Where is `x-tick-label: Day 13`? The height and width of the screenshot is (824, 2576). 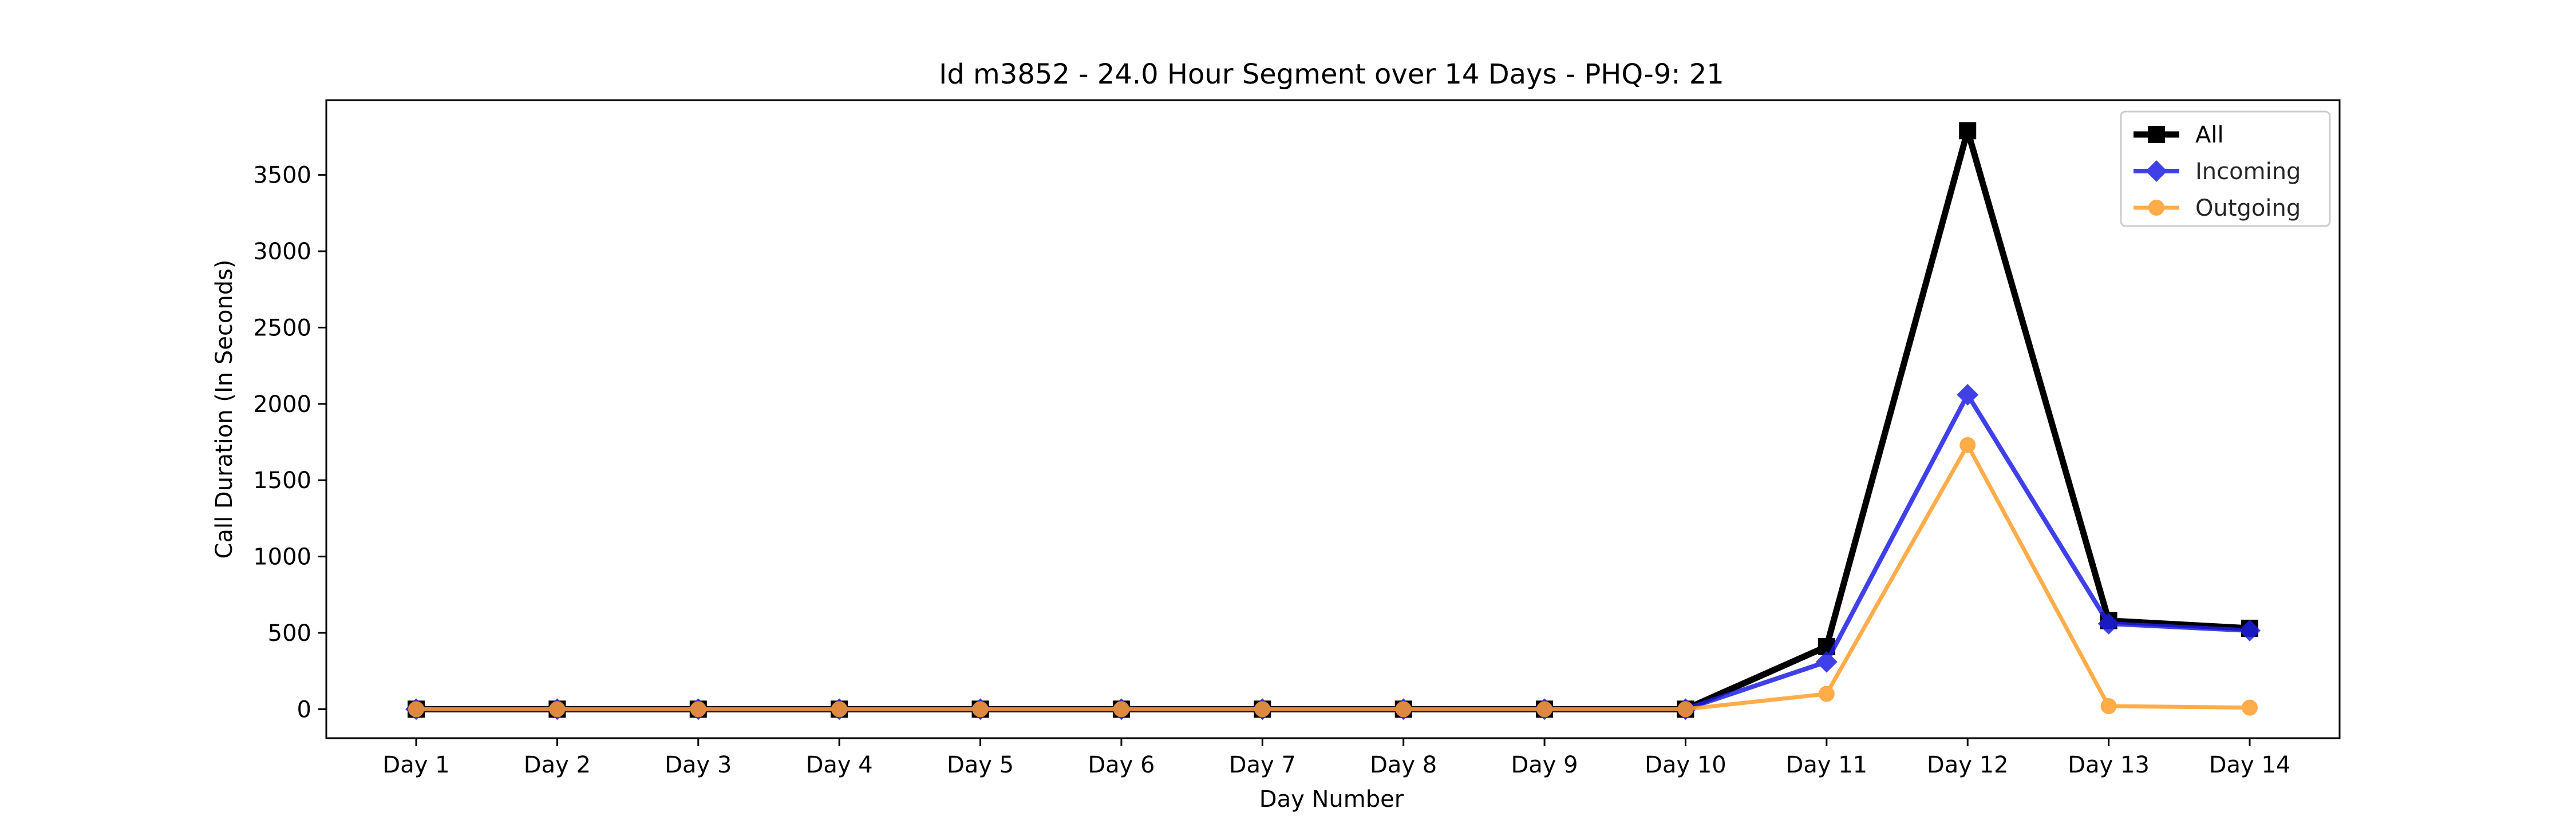 x-tick-label: Day 13 is located at coordinates (2109, 765).